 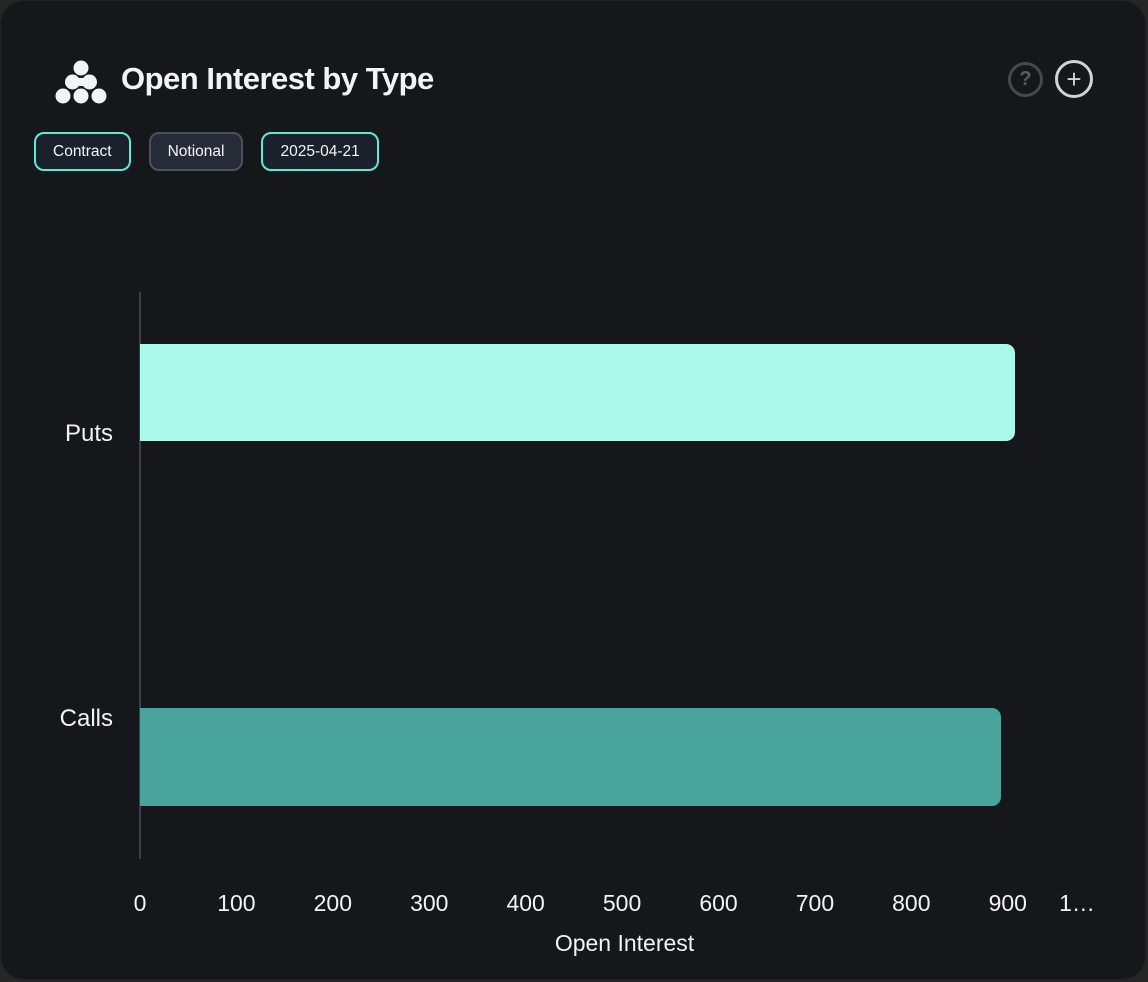 What do you see at coordinates (140, 575) in the screenshot?
I see `y-axis-line` at bounding box center [140, 575].